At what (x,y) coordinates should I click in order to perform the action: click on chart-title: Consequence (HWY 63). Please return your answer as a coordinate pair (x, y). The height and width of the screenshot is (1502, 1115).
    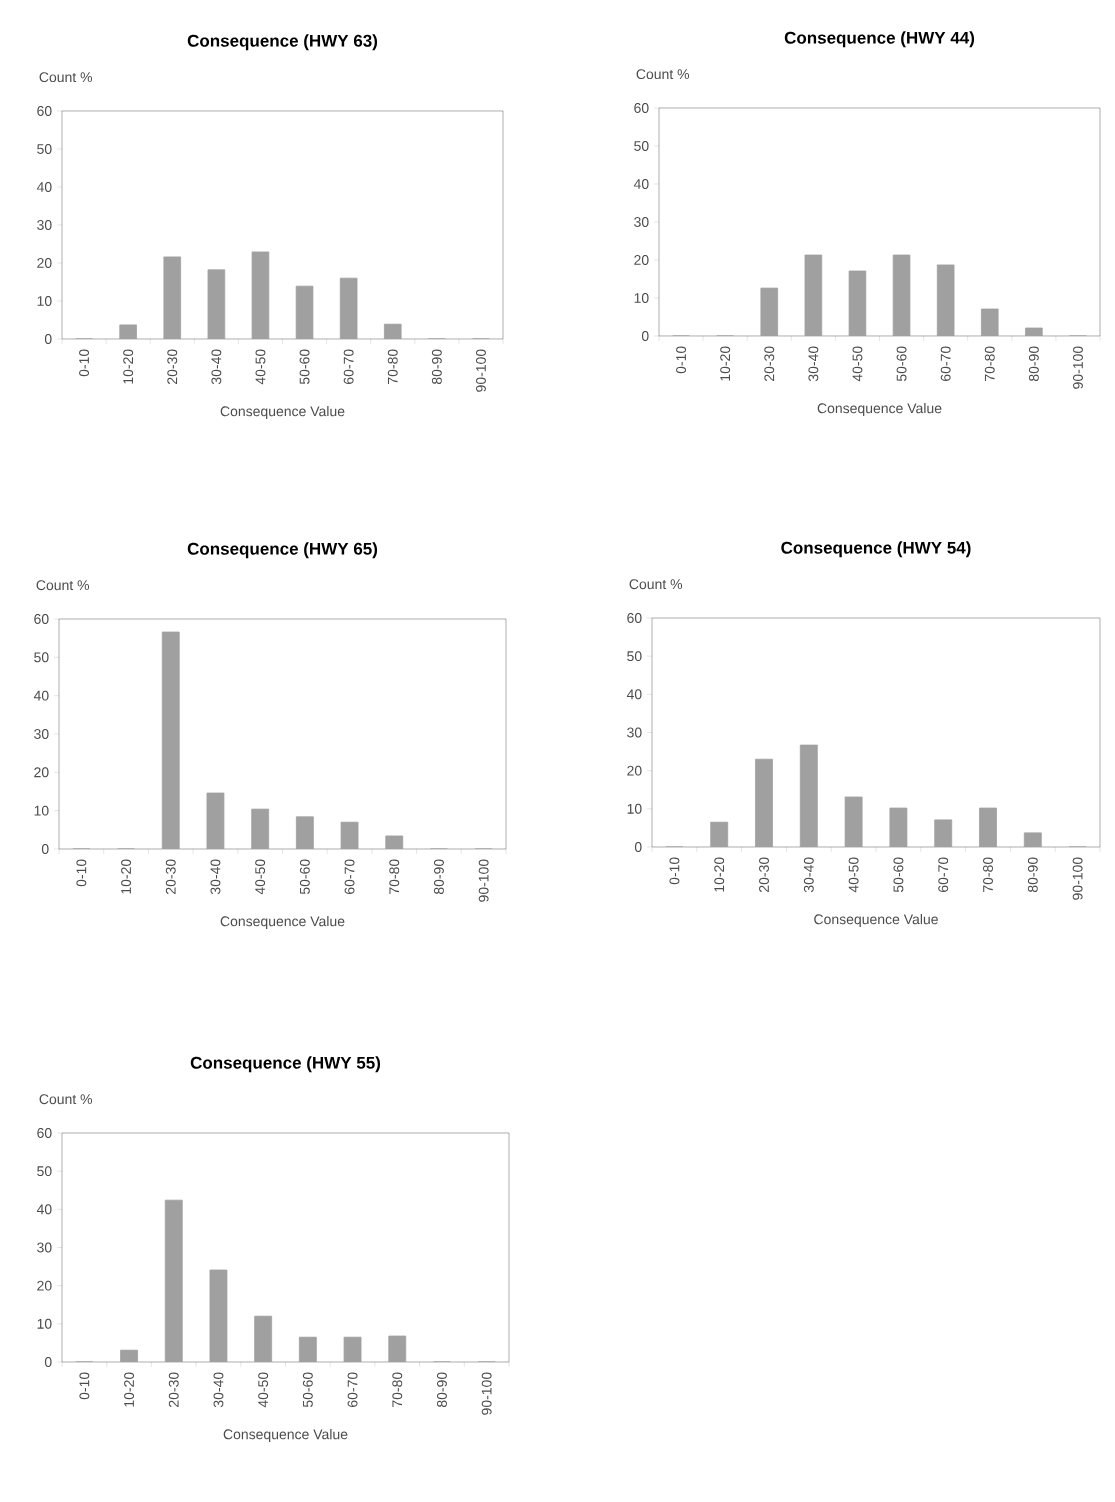
    Looking at the image, I should click on (282, 42).